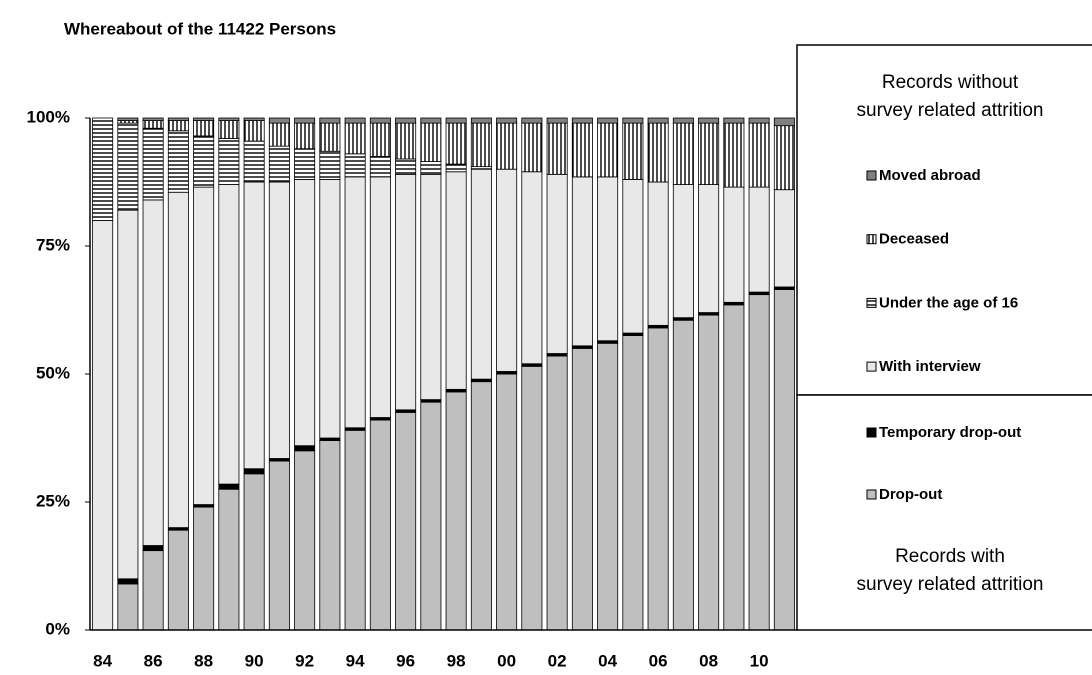 This screenshot has height=675, width=1092. I want to click on x-tick-label: 94, so click(355, 660).